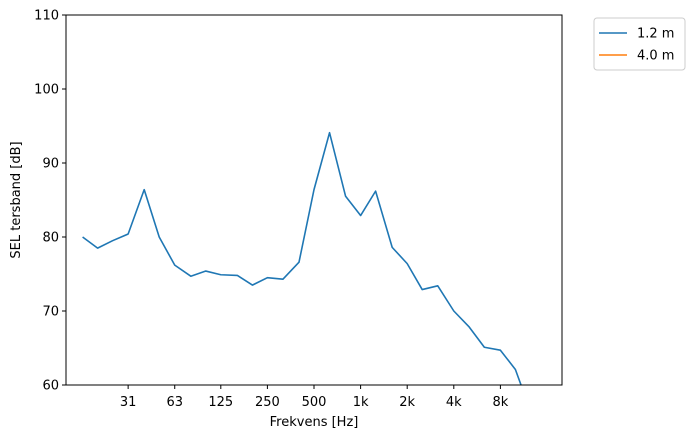  Describe the element at coordinates (361, 402) in the screenshot. I see `x-tick-label: 1k` at that location.